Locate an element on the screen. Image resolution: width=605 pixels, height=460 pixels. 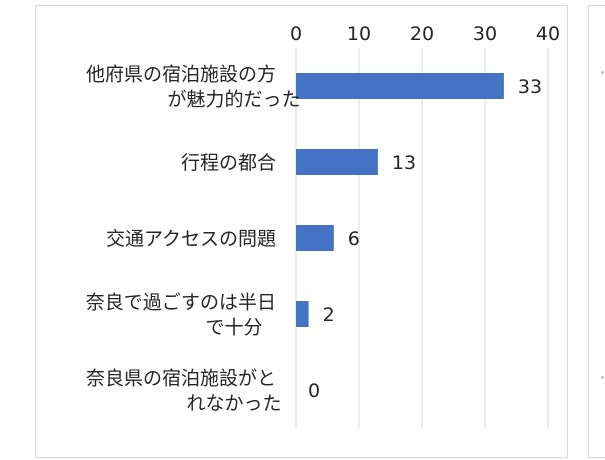
category-label: 他府県の宿泊施設の方 is located at coordinates (181, 75).